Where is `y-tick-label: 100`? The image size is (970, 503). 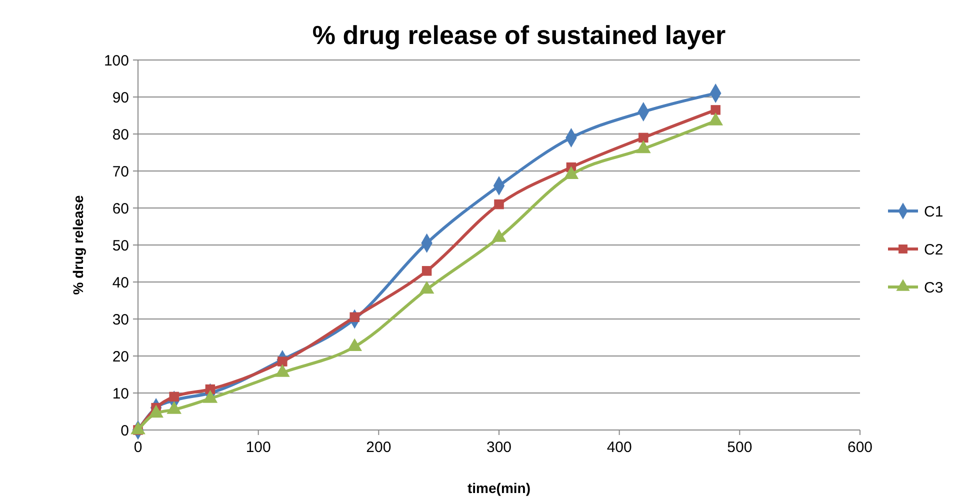
y-tick-label: 100 is located at coordinates (116, 61).